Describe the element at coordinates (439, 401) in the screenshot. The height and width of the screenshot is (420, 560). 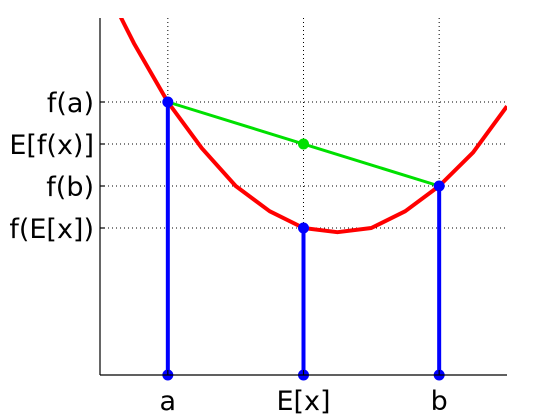
I see `x-tick-label-2: b` at that location.